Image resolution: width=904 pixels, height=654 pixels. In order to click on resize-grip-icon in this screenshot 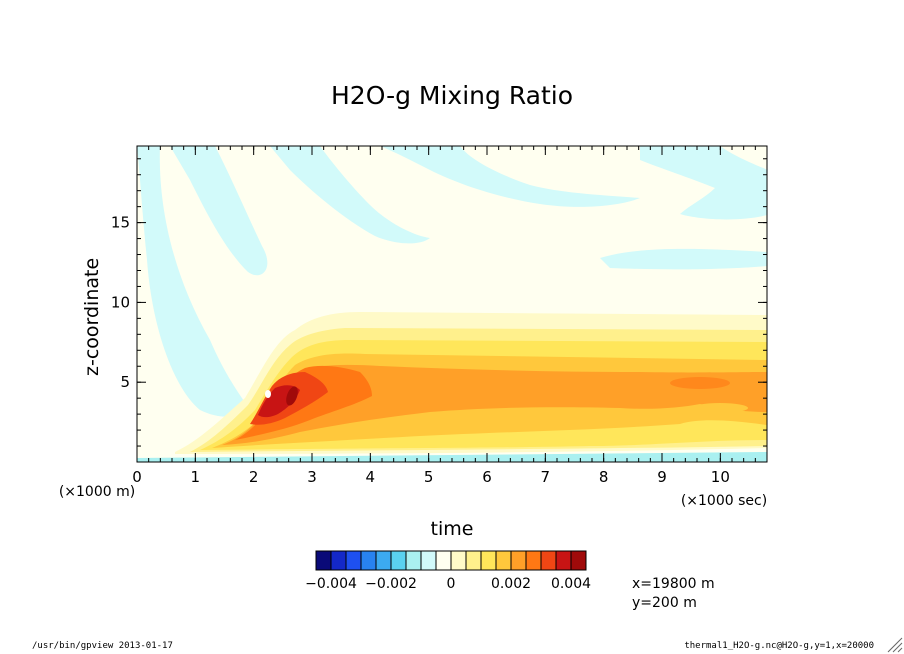, I will do `click(895, 645)`.